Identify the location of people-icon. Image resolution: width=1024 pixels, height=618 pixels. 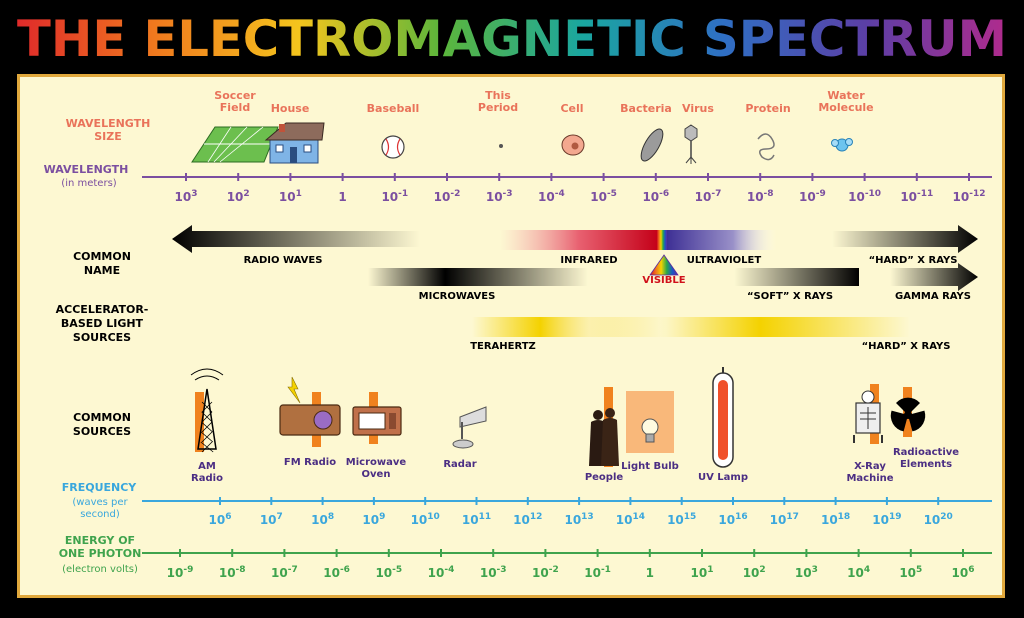
(604, 437).